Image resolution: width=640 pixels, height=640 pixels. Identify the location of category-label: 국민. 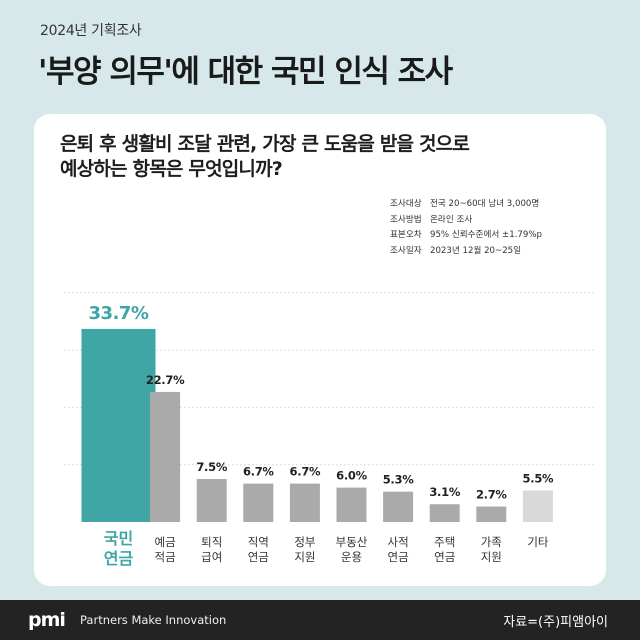
(118, 538).